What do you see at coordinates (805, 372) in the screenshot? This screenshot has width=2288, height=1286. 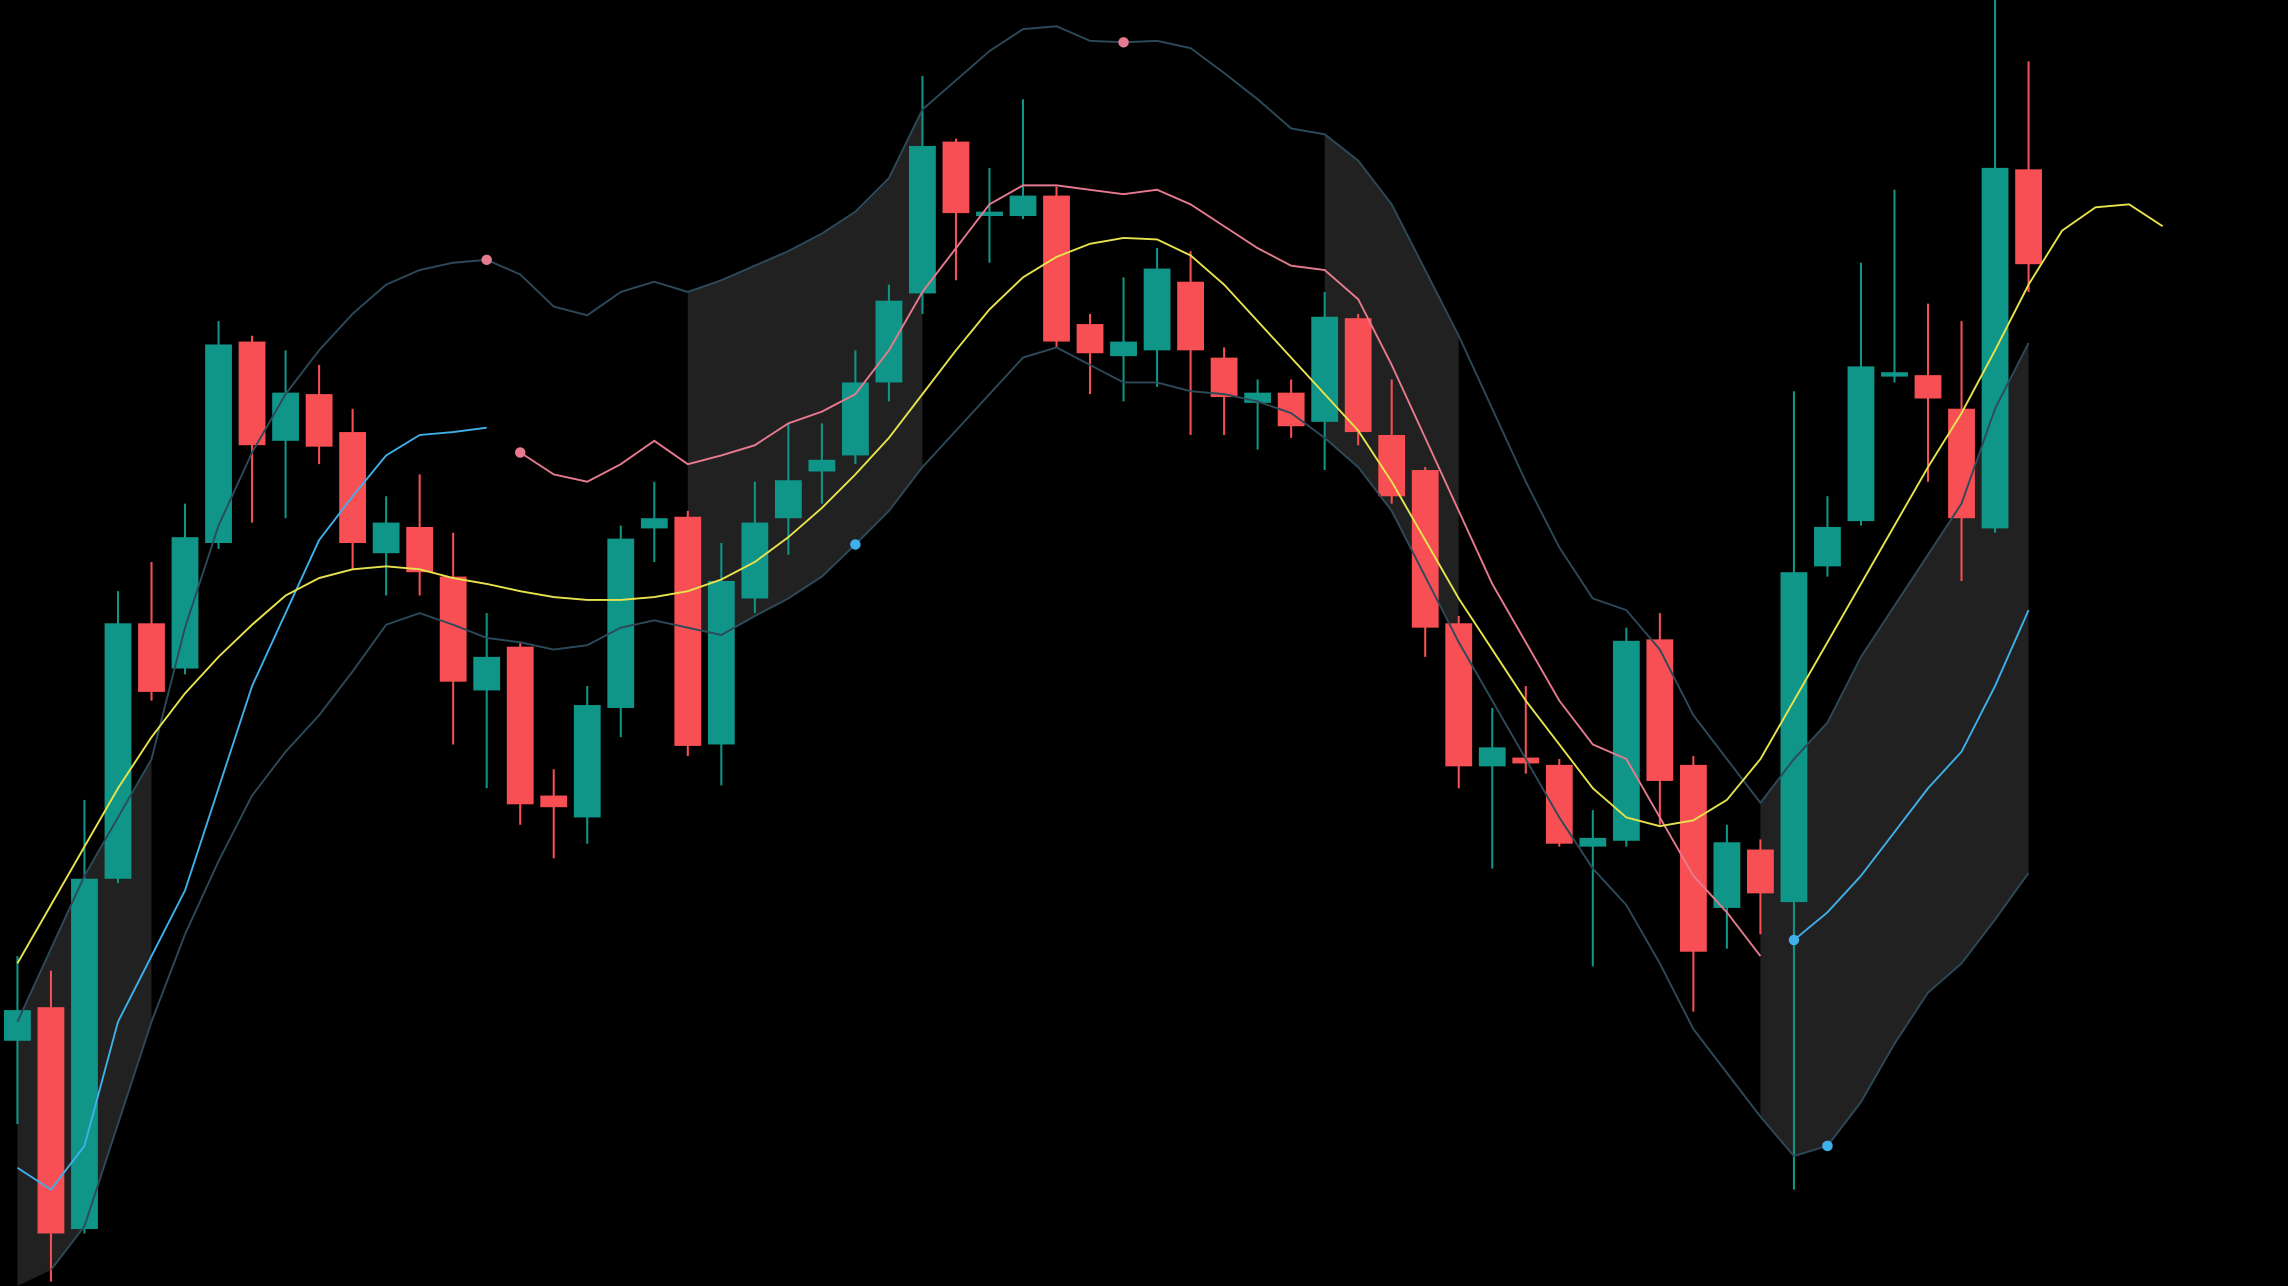 I see `shaded-band` at bounding box center [805, 372].